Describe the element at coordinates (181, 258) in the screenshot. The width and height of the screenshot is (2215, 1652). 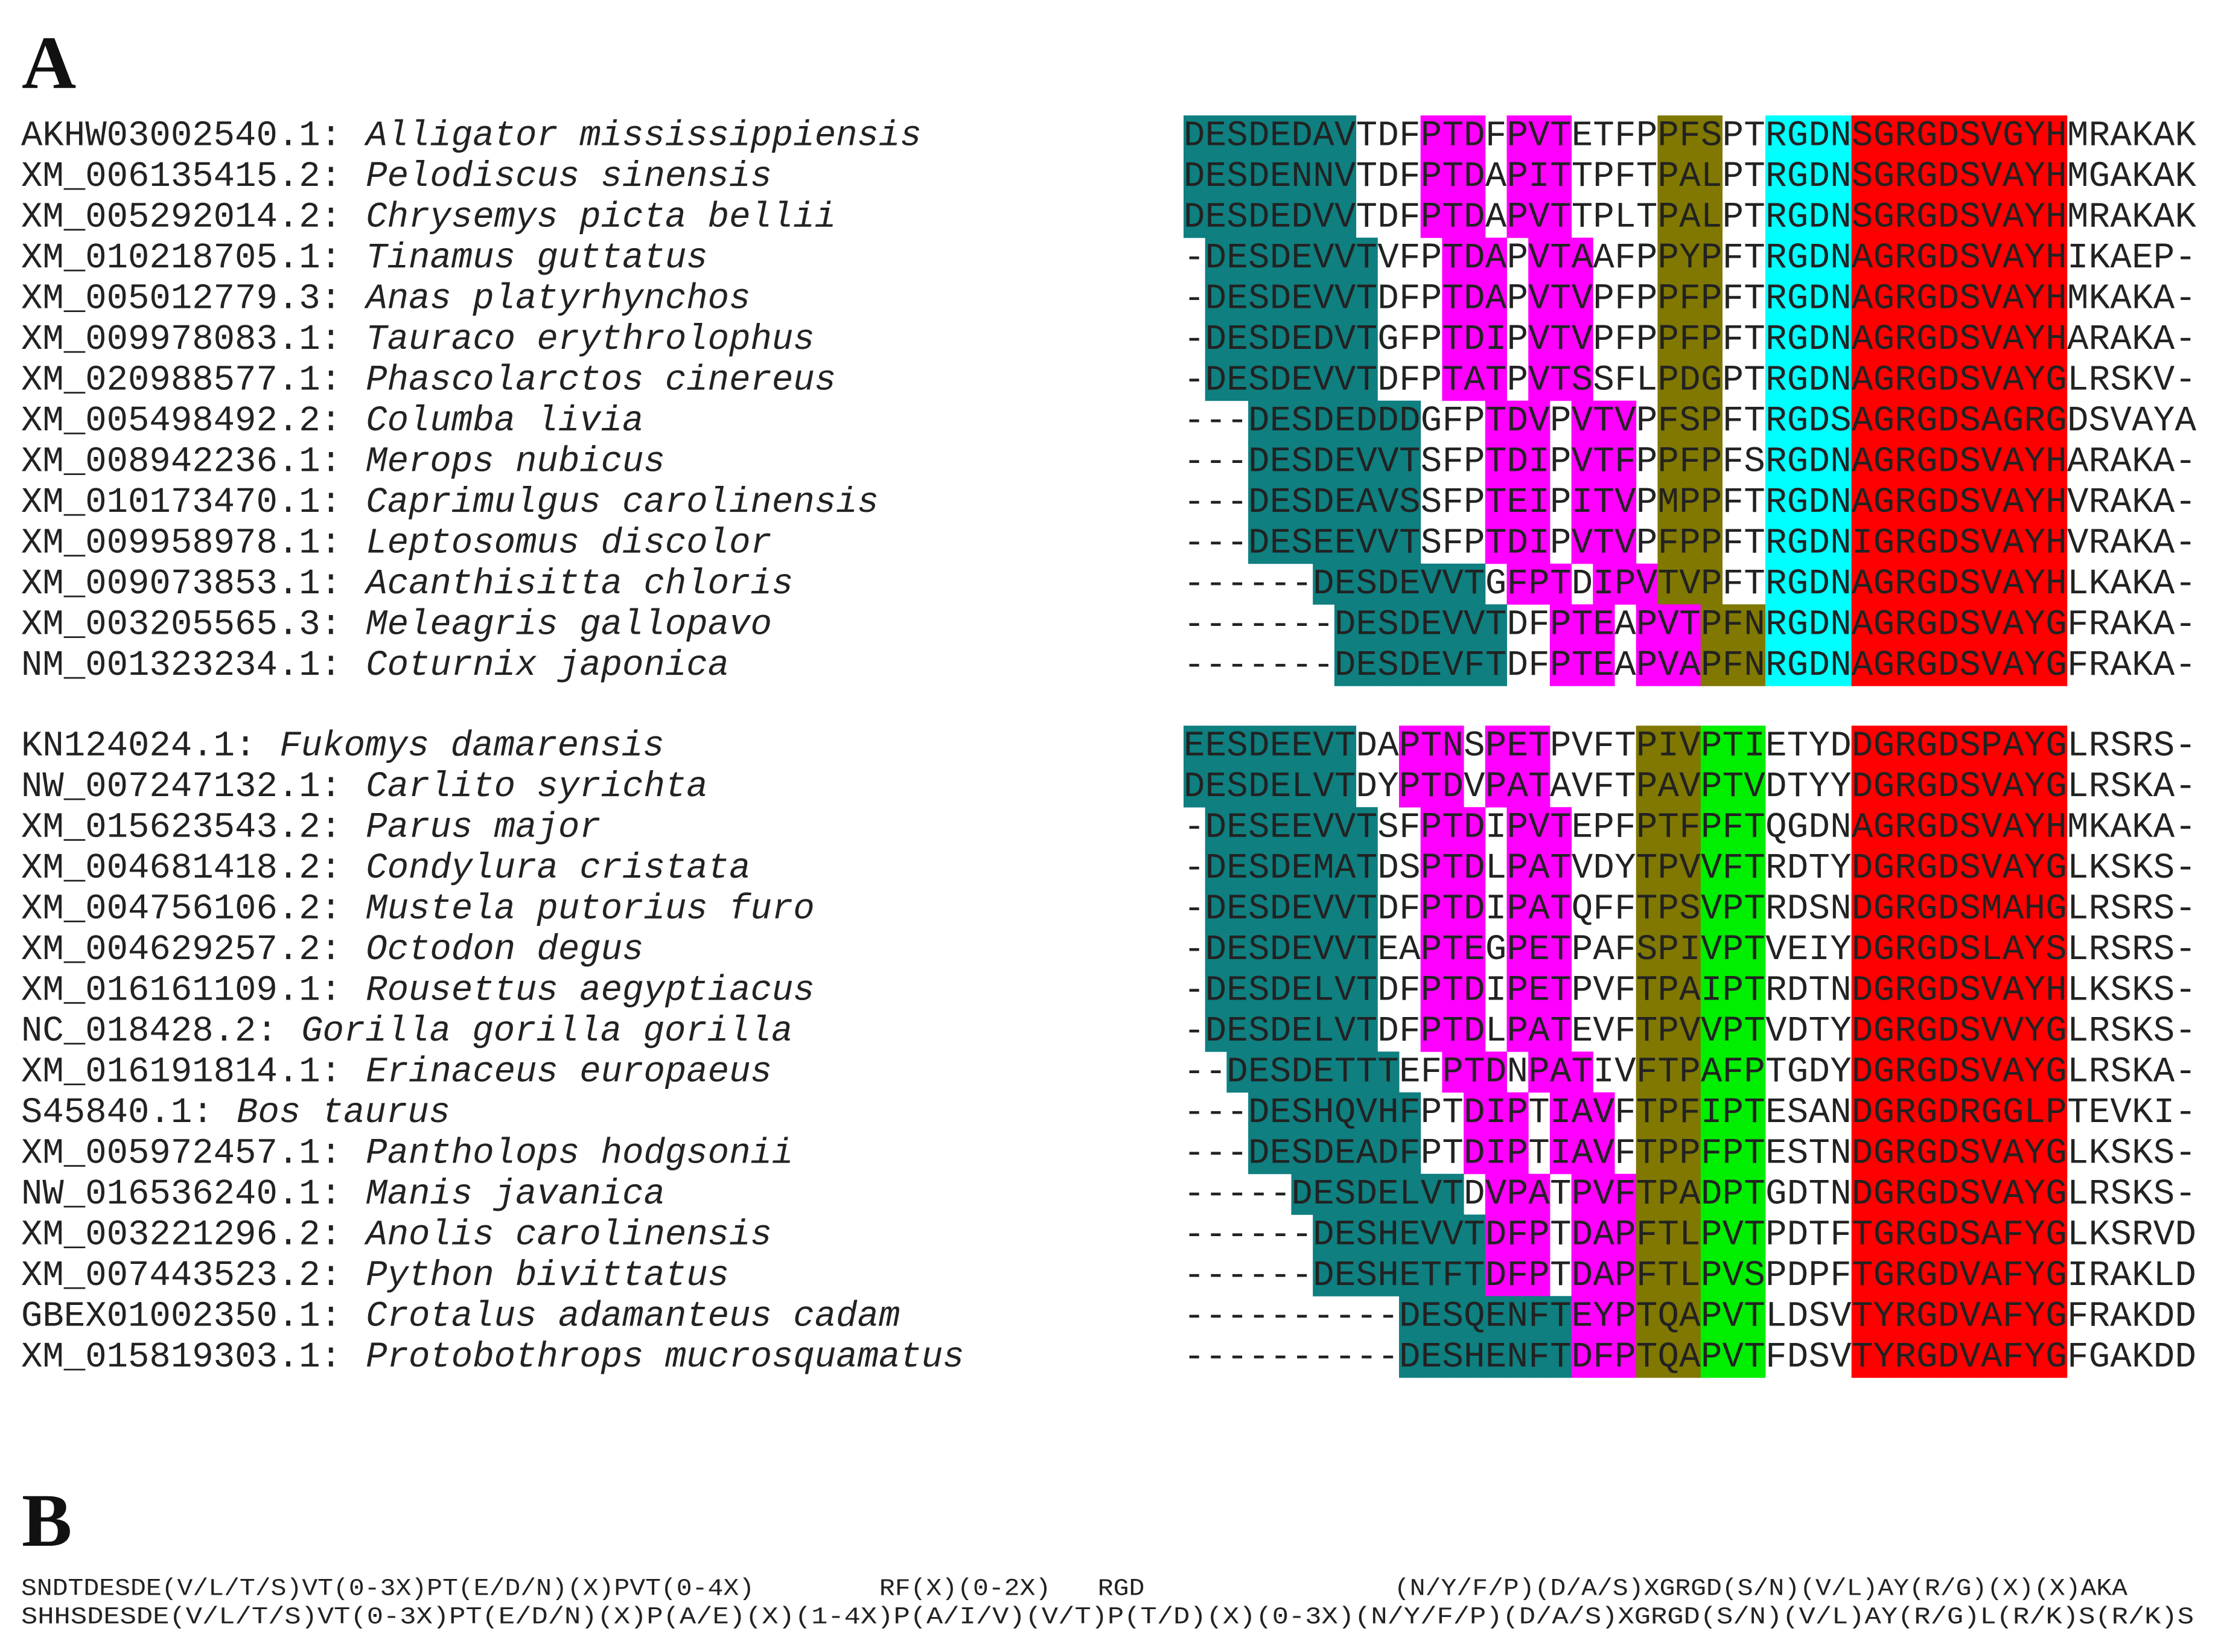
I see `accession: XM_010218705.1:` at that location.